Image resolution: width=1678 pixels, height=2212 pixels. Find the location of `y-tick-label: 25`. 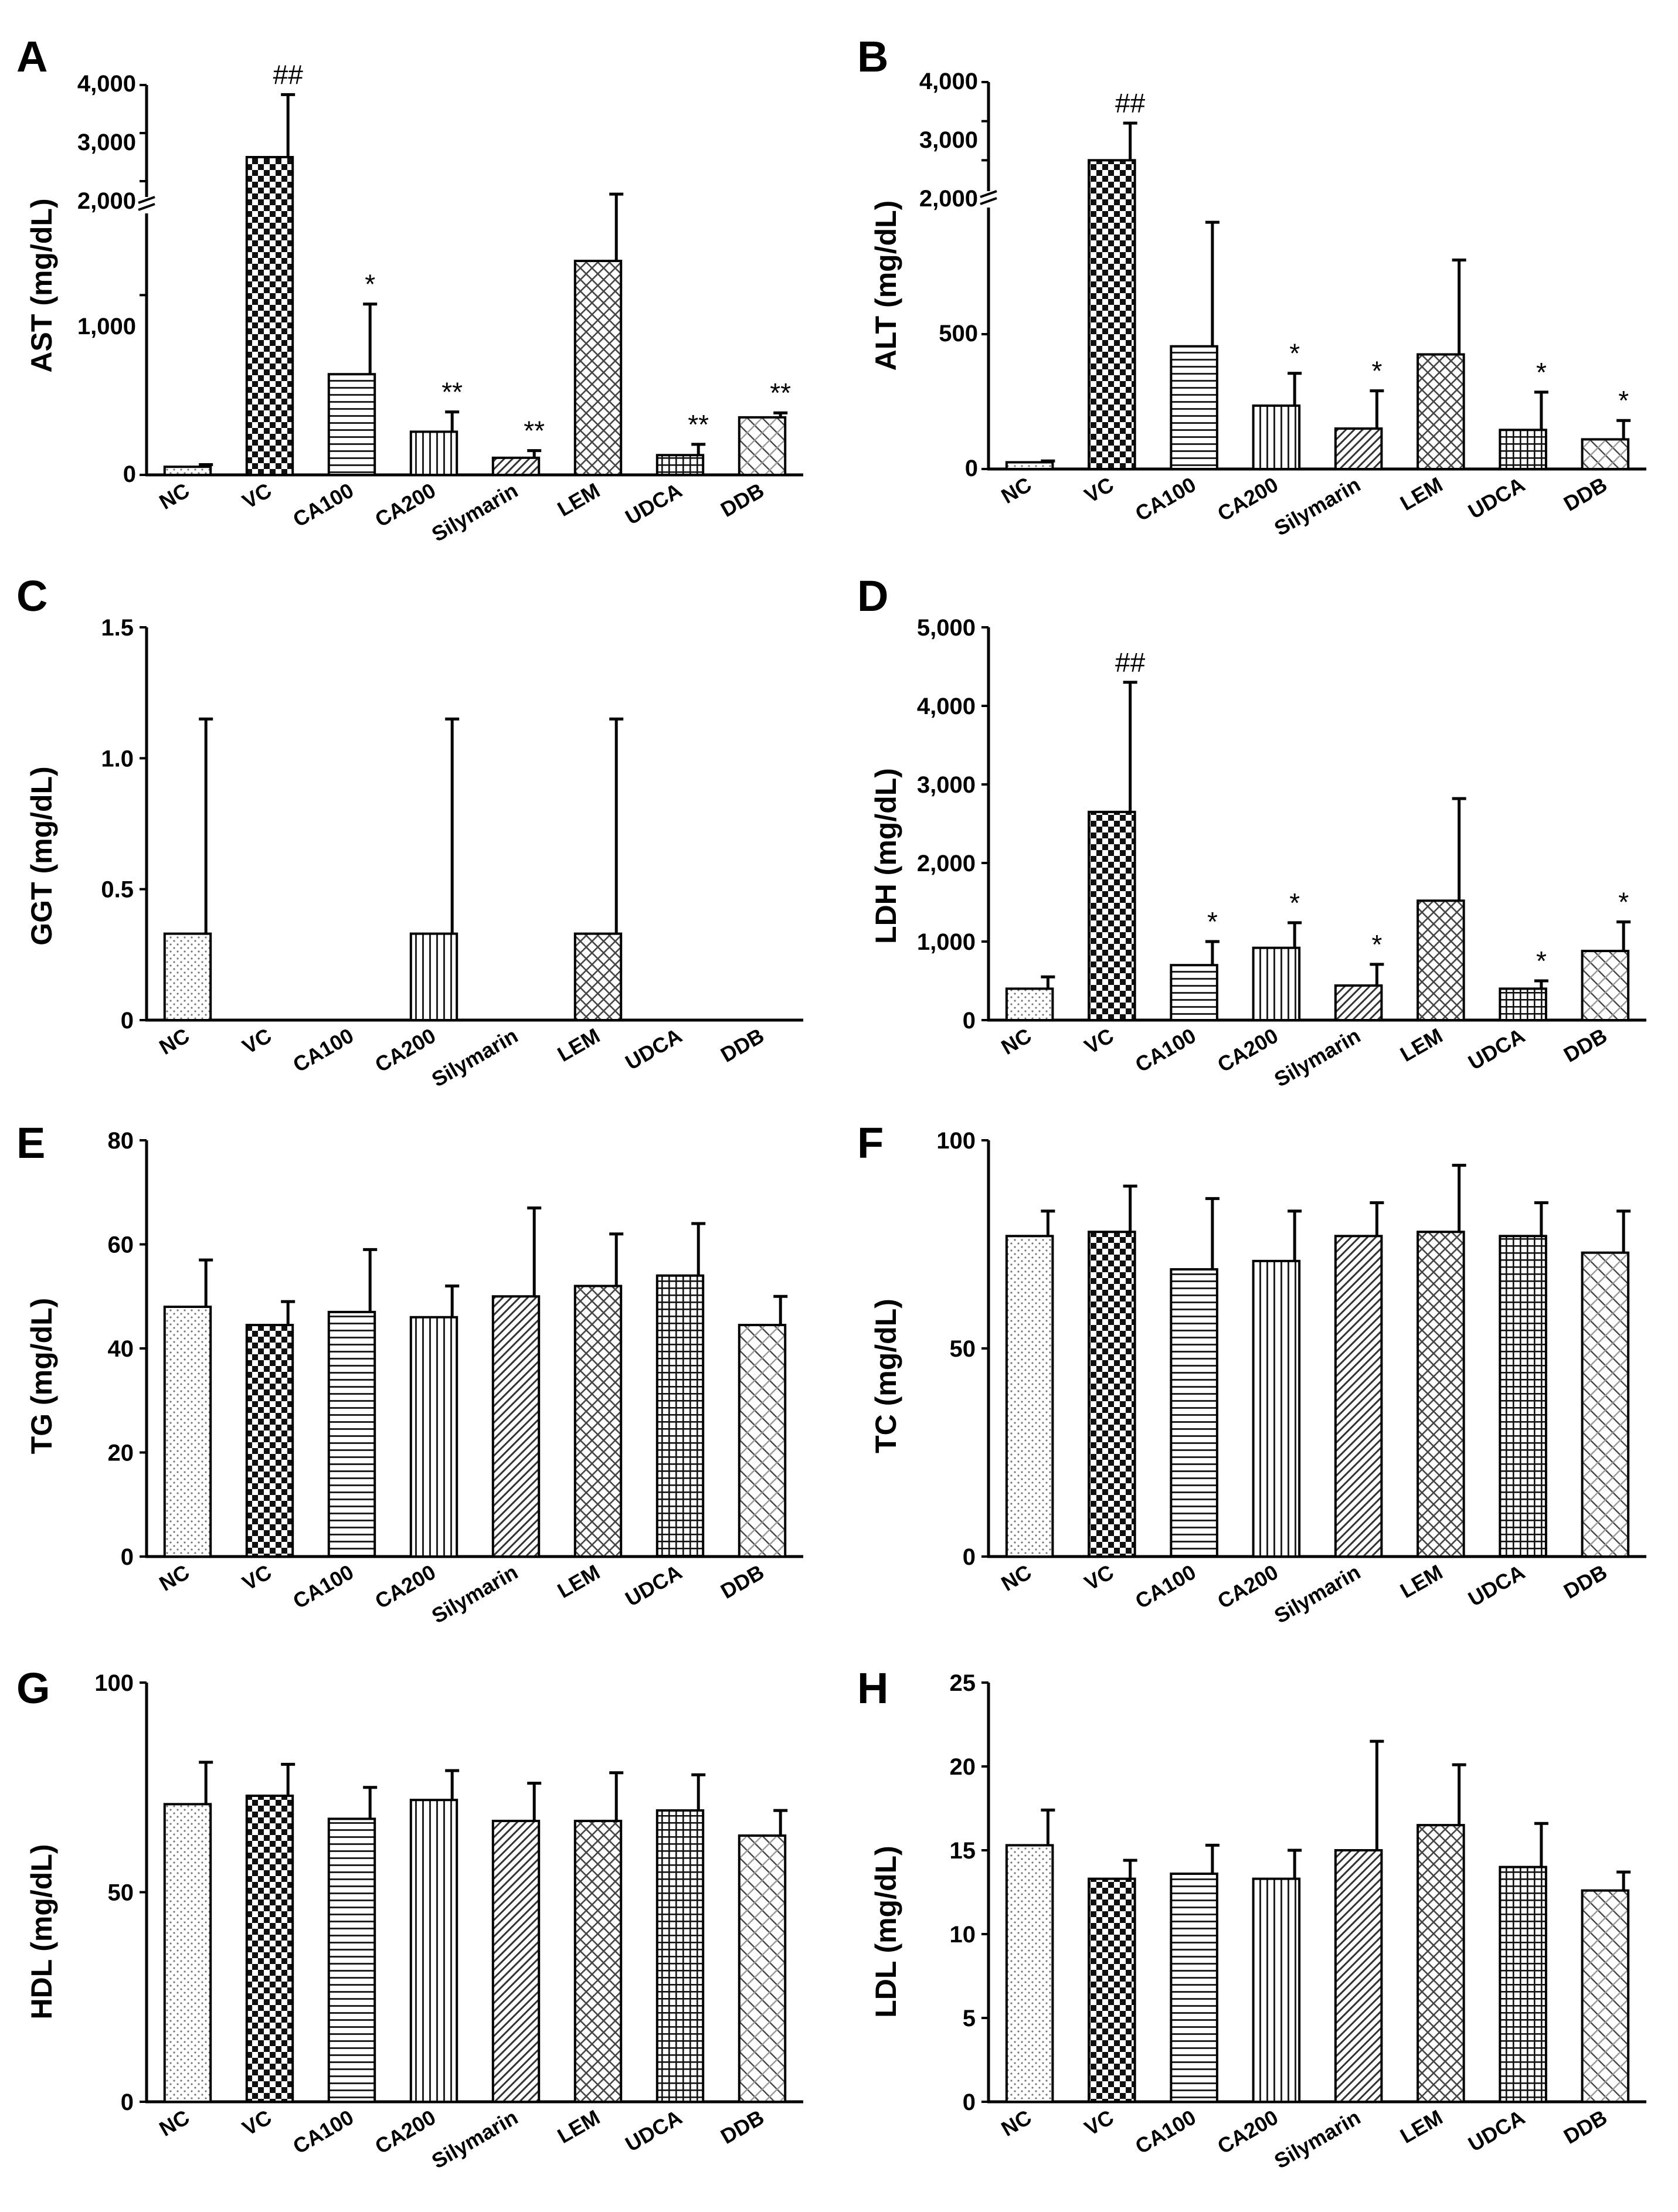

y-tick-label: 25 is located at coordinates (963, 1683).